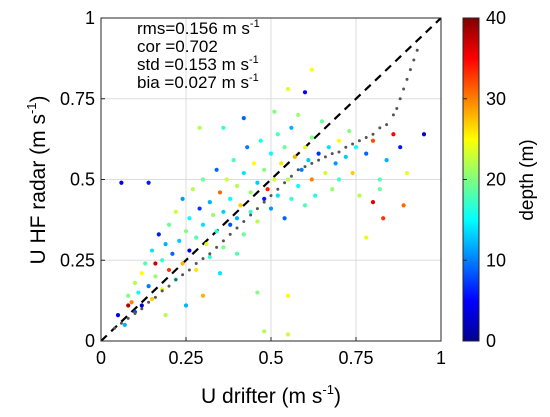  I want to click on y-tick-label: 0.75, so click(77, 99).